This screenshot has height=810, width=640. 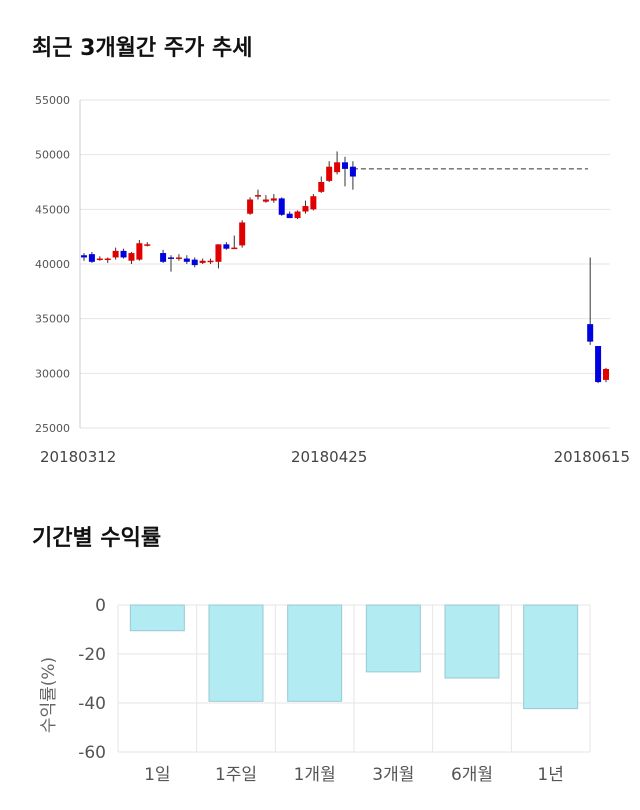 I want to click on x-tick-label: 1일, so click(x=157, y=775).